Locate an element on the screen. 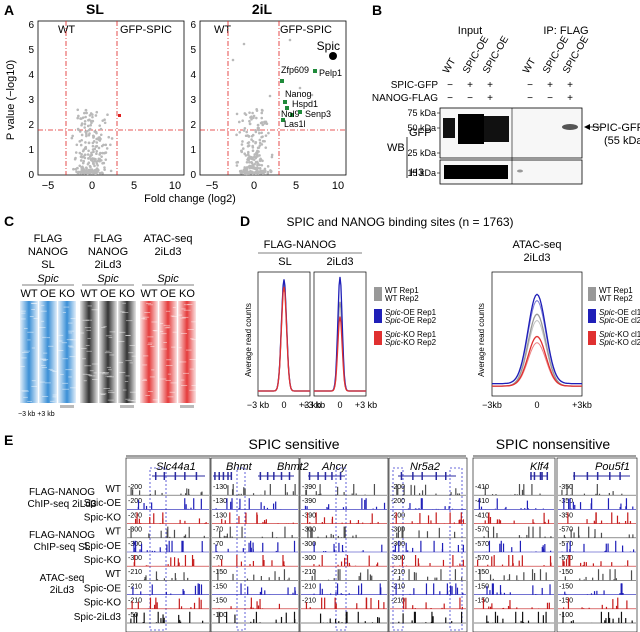  volcano-sl-wt-label: WT is located at coordinates (66, 30).